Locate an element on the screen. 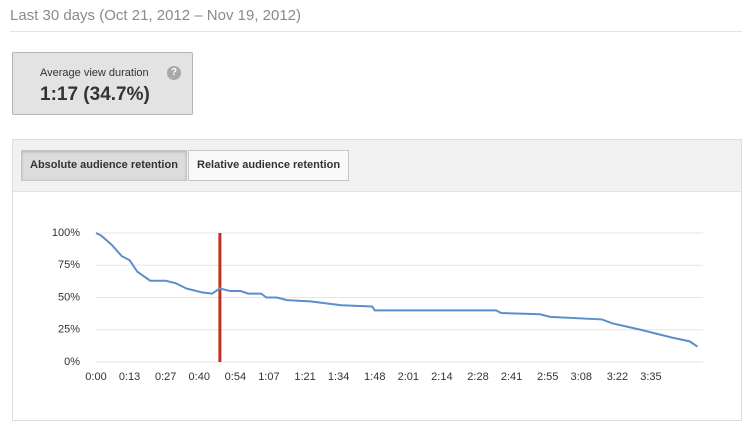 The width and height of the screenshot is (752, 421). tab: Relative audience retention is located at coordinates (269, 165).